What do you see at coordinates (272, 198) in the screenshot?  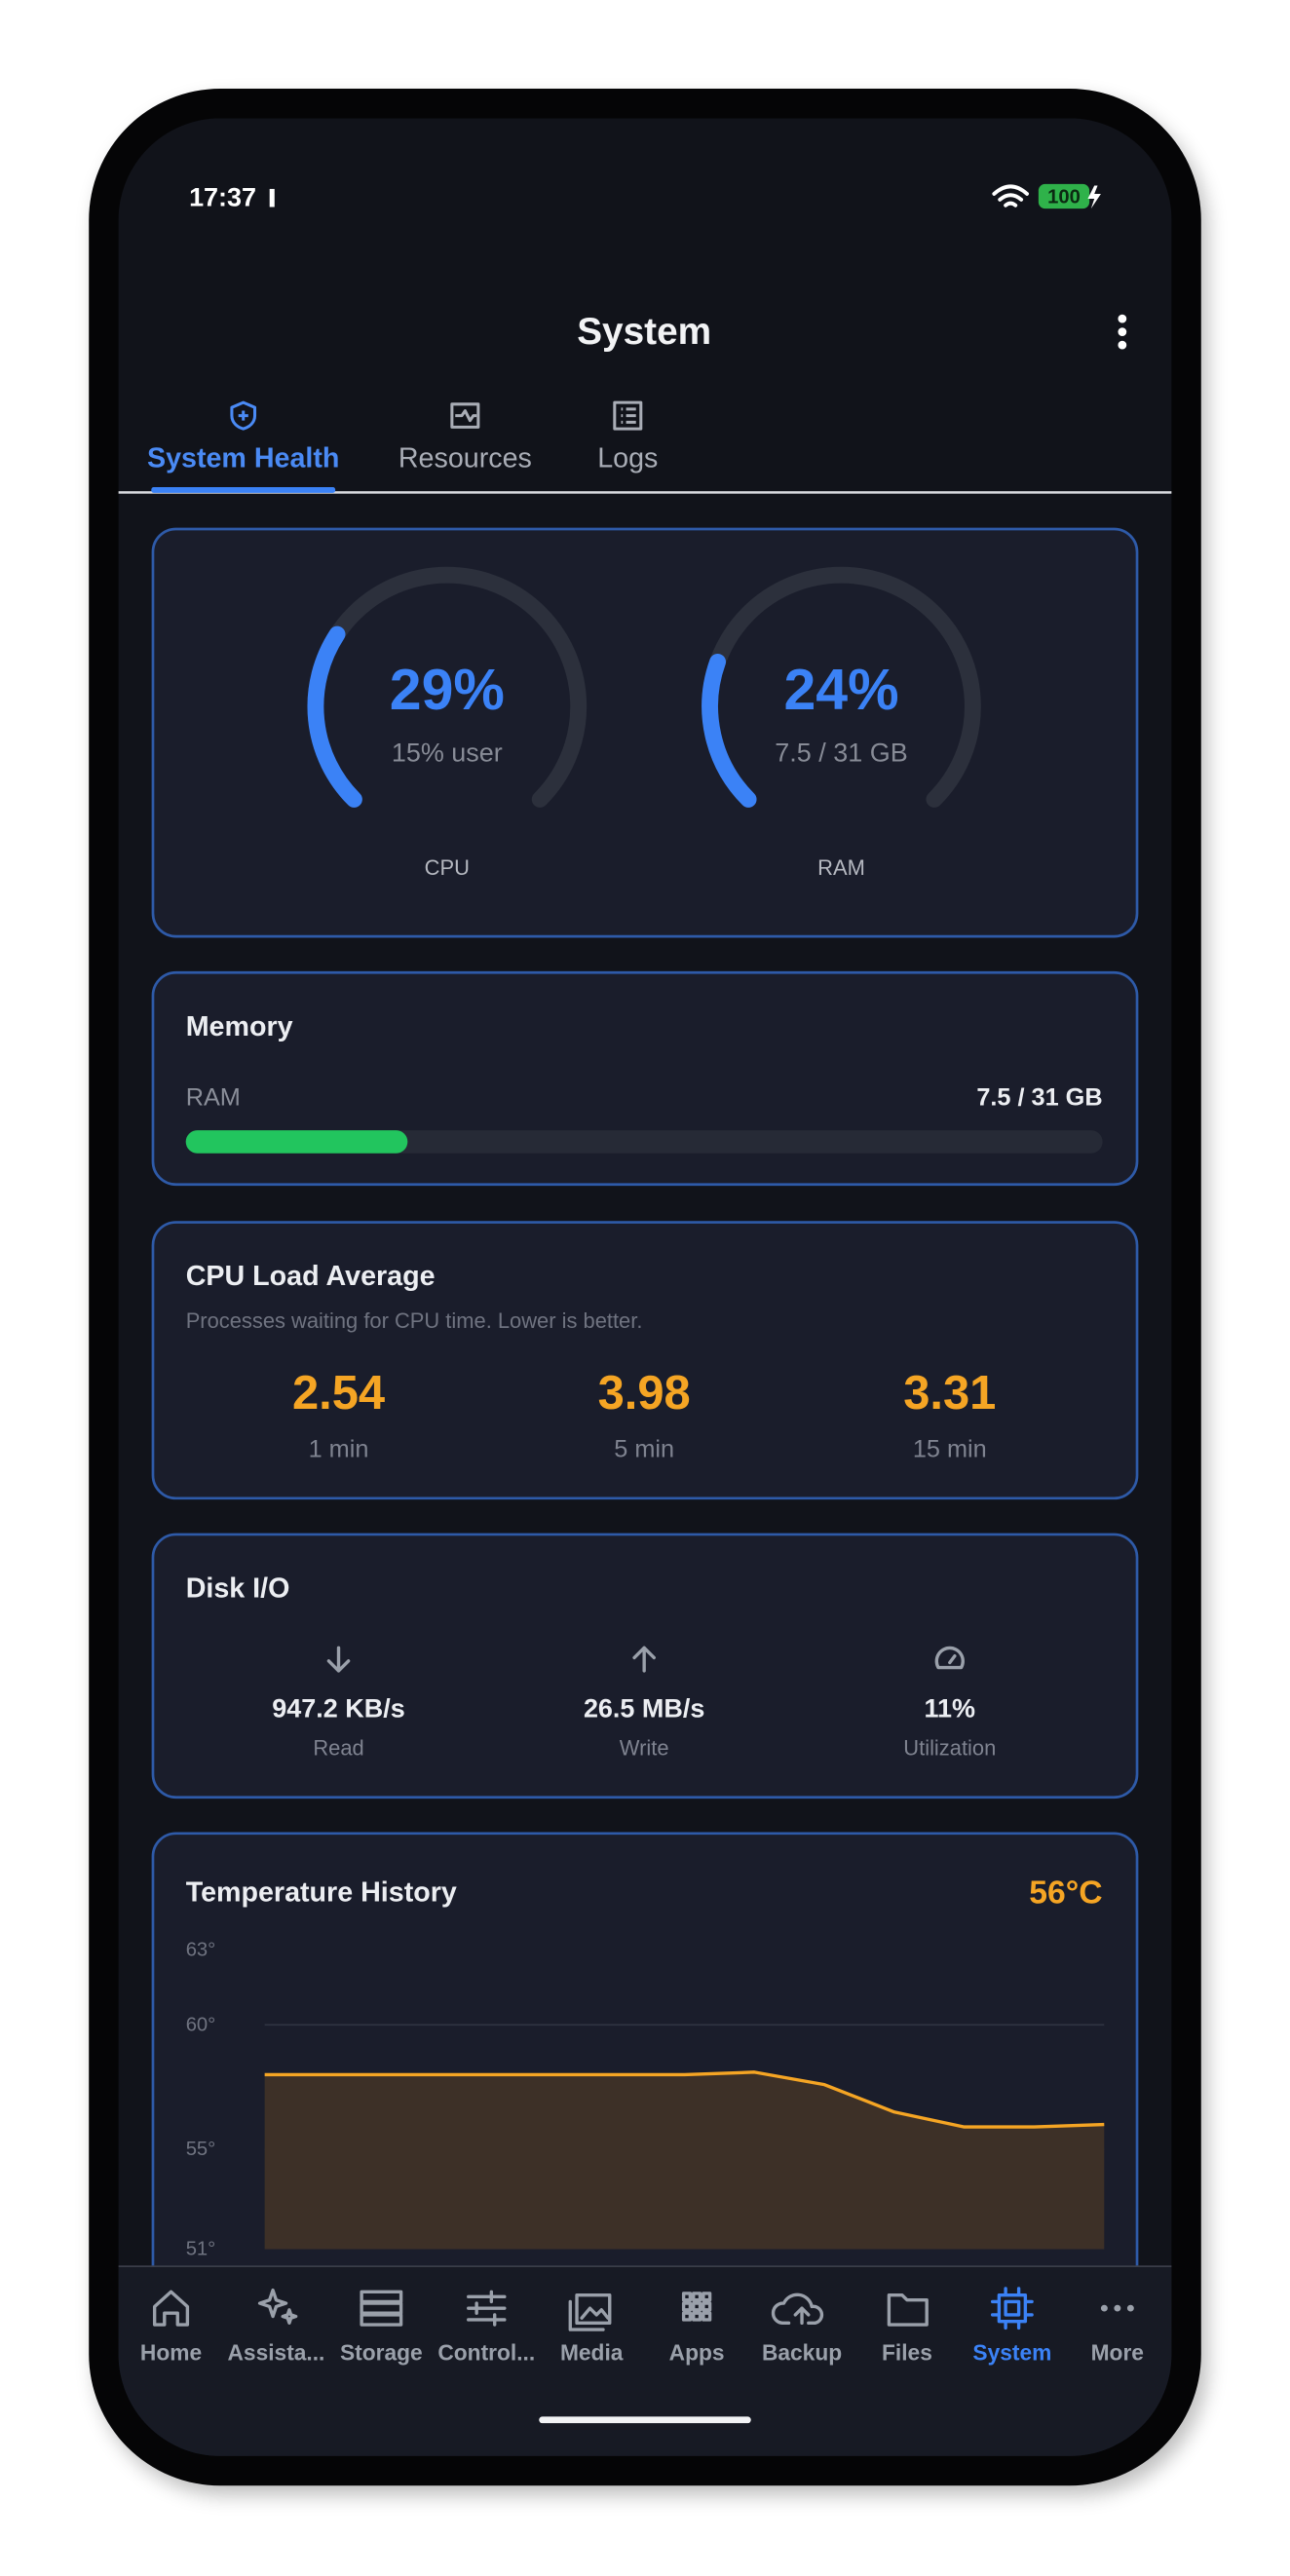 I see `status-icon` at bounding box center [272, 198].